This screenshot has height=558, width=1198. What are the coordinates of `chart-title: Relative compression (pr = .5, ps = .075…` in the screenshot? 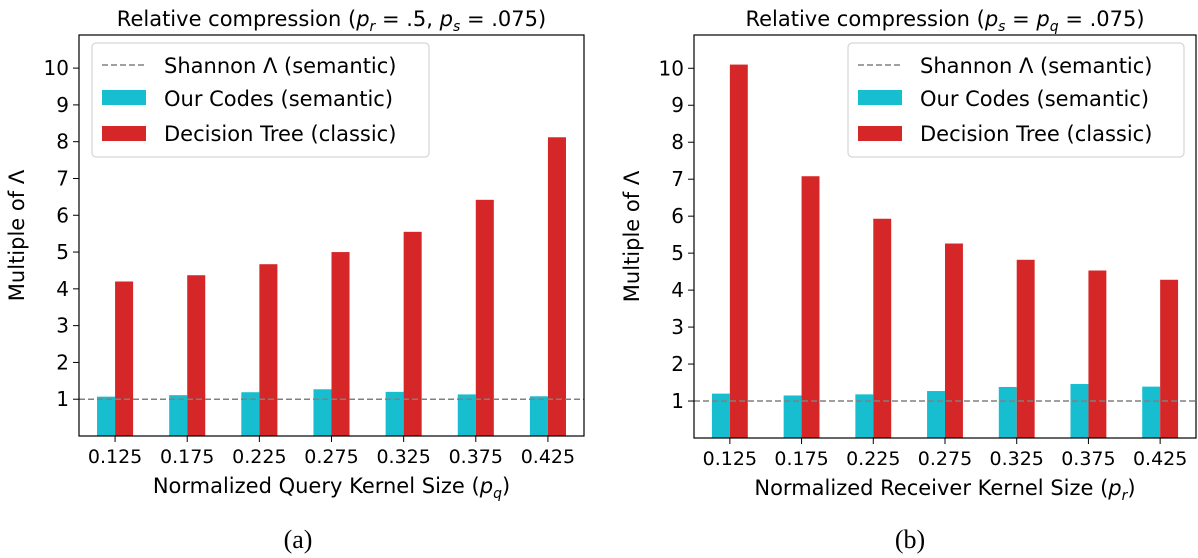 It's located at (331, 21).